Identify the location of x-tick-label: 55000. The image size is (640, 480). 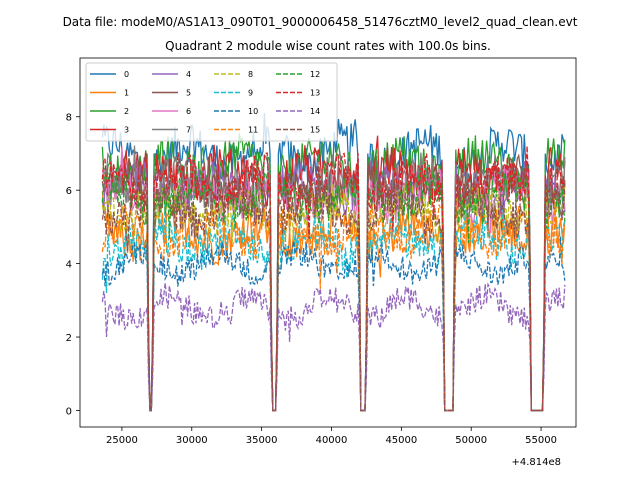
(541, 440).